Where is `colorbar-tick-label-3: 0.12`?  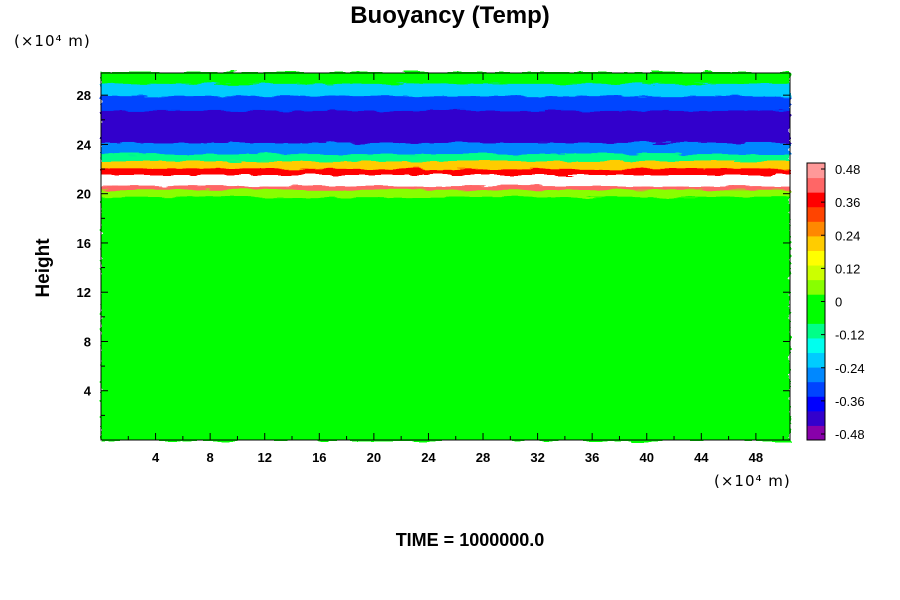 colorbar-tick-label-3: 0.12 is located at coordinates (847, 268).